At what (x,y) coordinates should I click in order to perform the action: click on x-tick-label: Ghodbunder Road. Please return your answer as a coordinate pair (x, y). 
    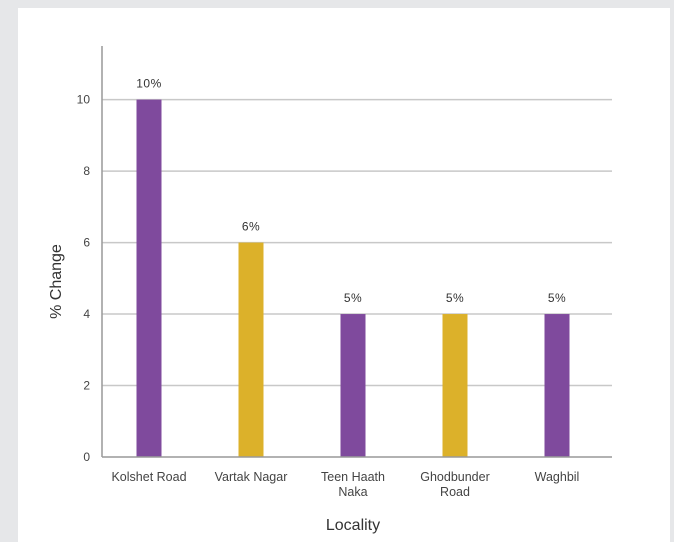
    Looking at the image, I should click on (455, 484).